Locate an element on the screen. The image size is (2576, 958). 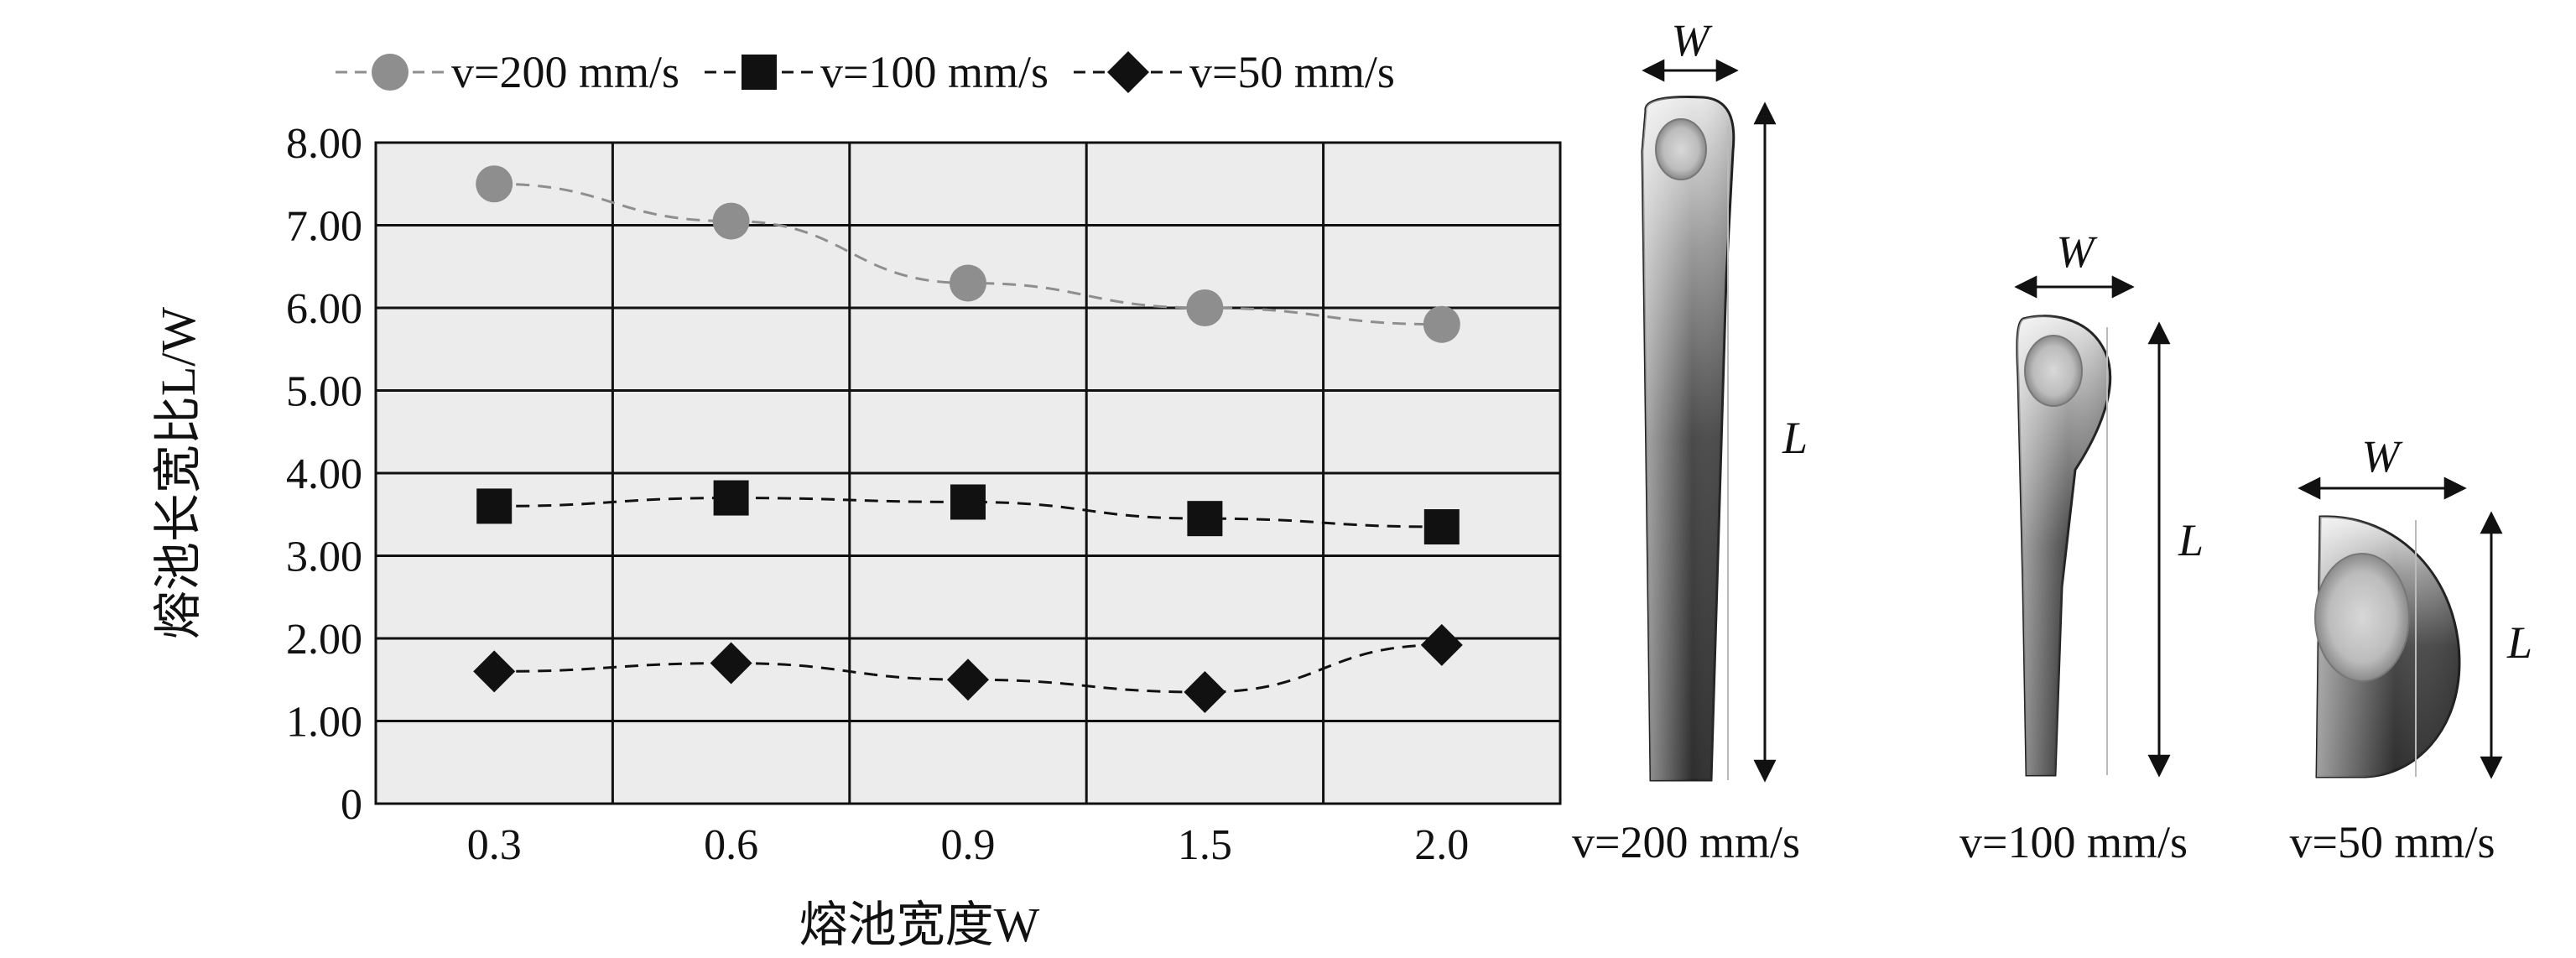
y-tick-label: 2.00 is located at coordinates (324, 640).